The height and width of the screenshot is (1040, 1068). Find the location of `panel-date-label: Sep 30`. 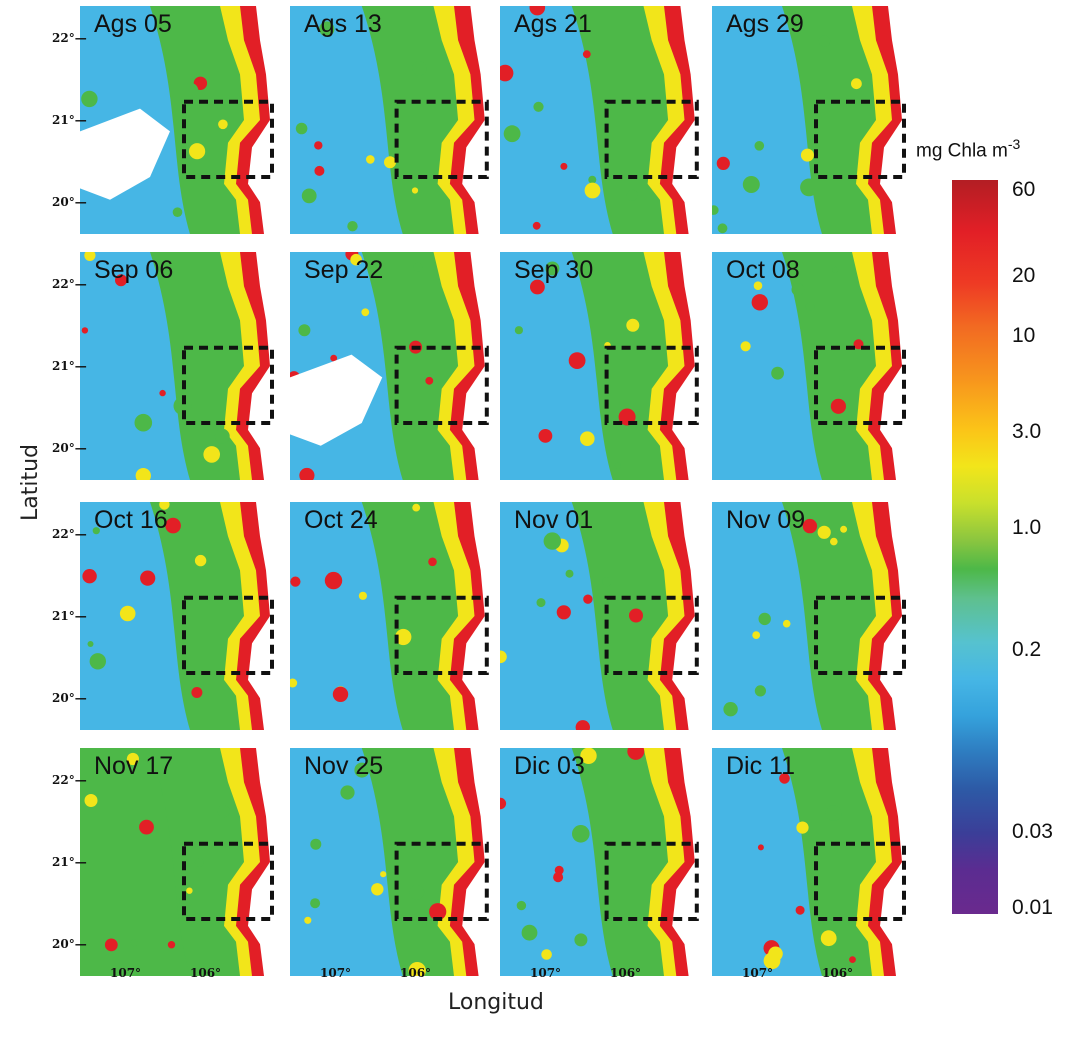

panel-date-label: Sep 30 is located at coordinates (554, 270).